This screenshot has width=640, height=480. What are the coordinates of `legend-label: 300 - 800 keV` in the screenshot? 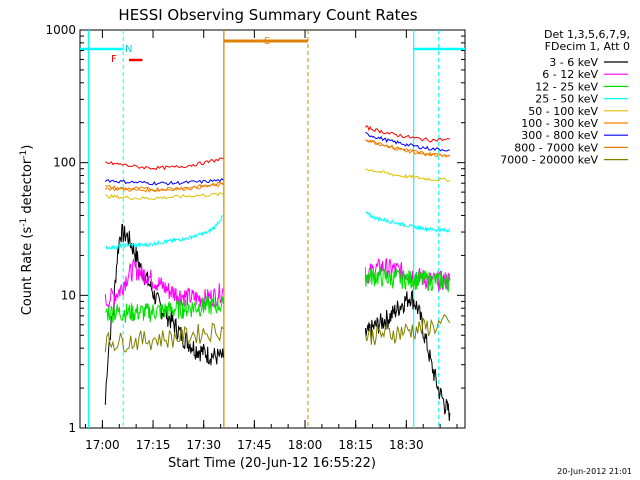 It's located at (559, 135).